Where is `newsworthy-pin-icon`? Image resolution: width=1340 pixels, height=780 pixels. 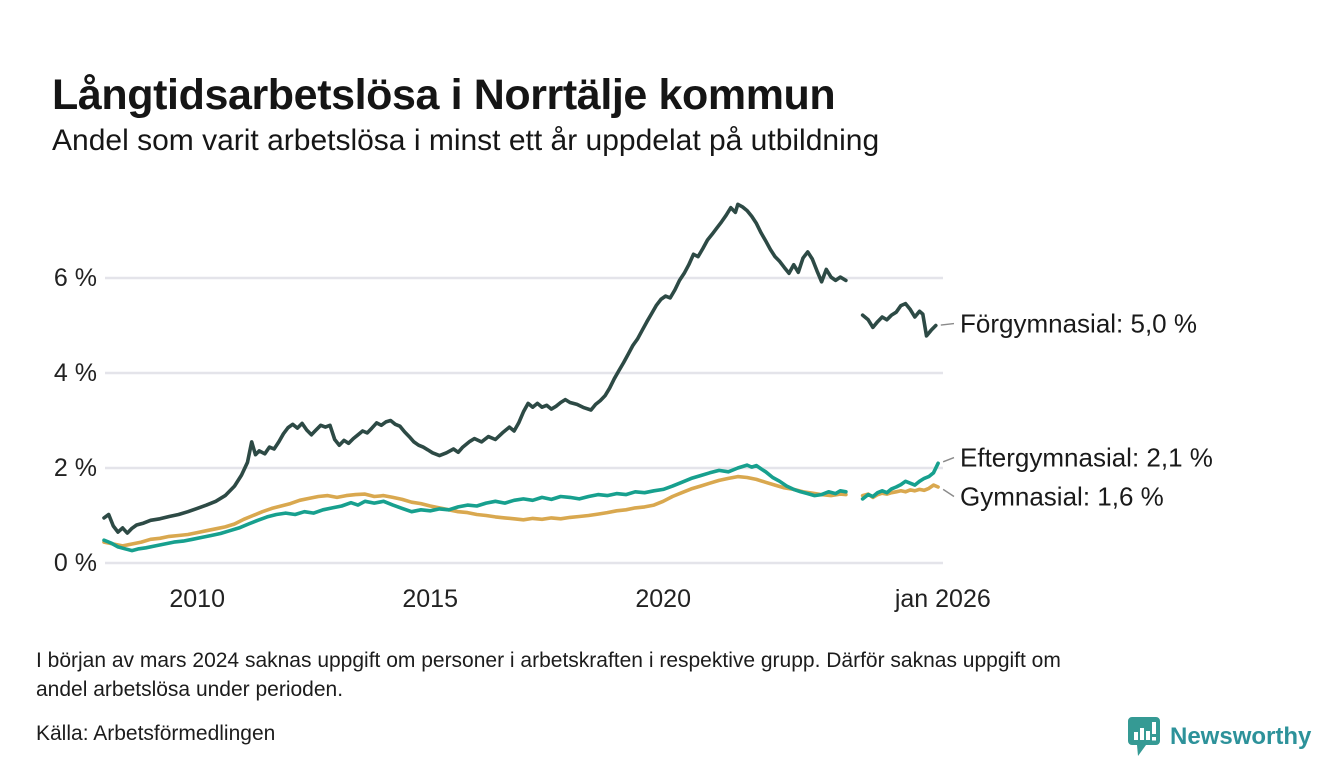 newsworthy-pin-icon is located at coordinates (1144, 736).